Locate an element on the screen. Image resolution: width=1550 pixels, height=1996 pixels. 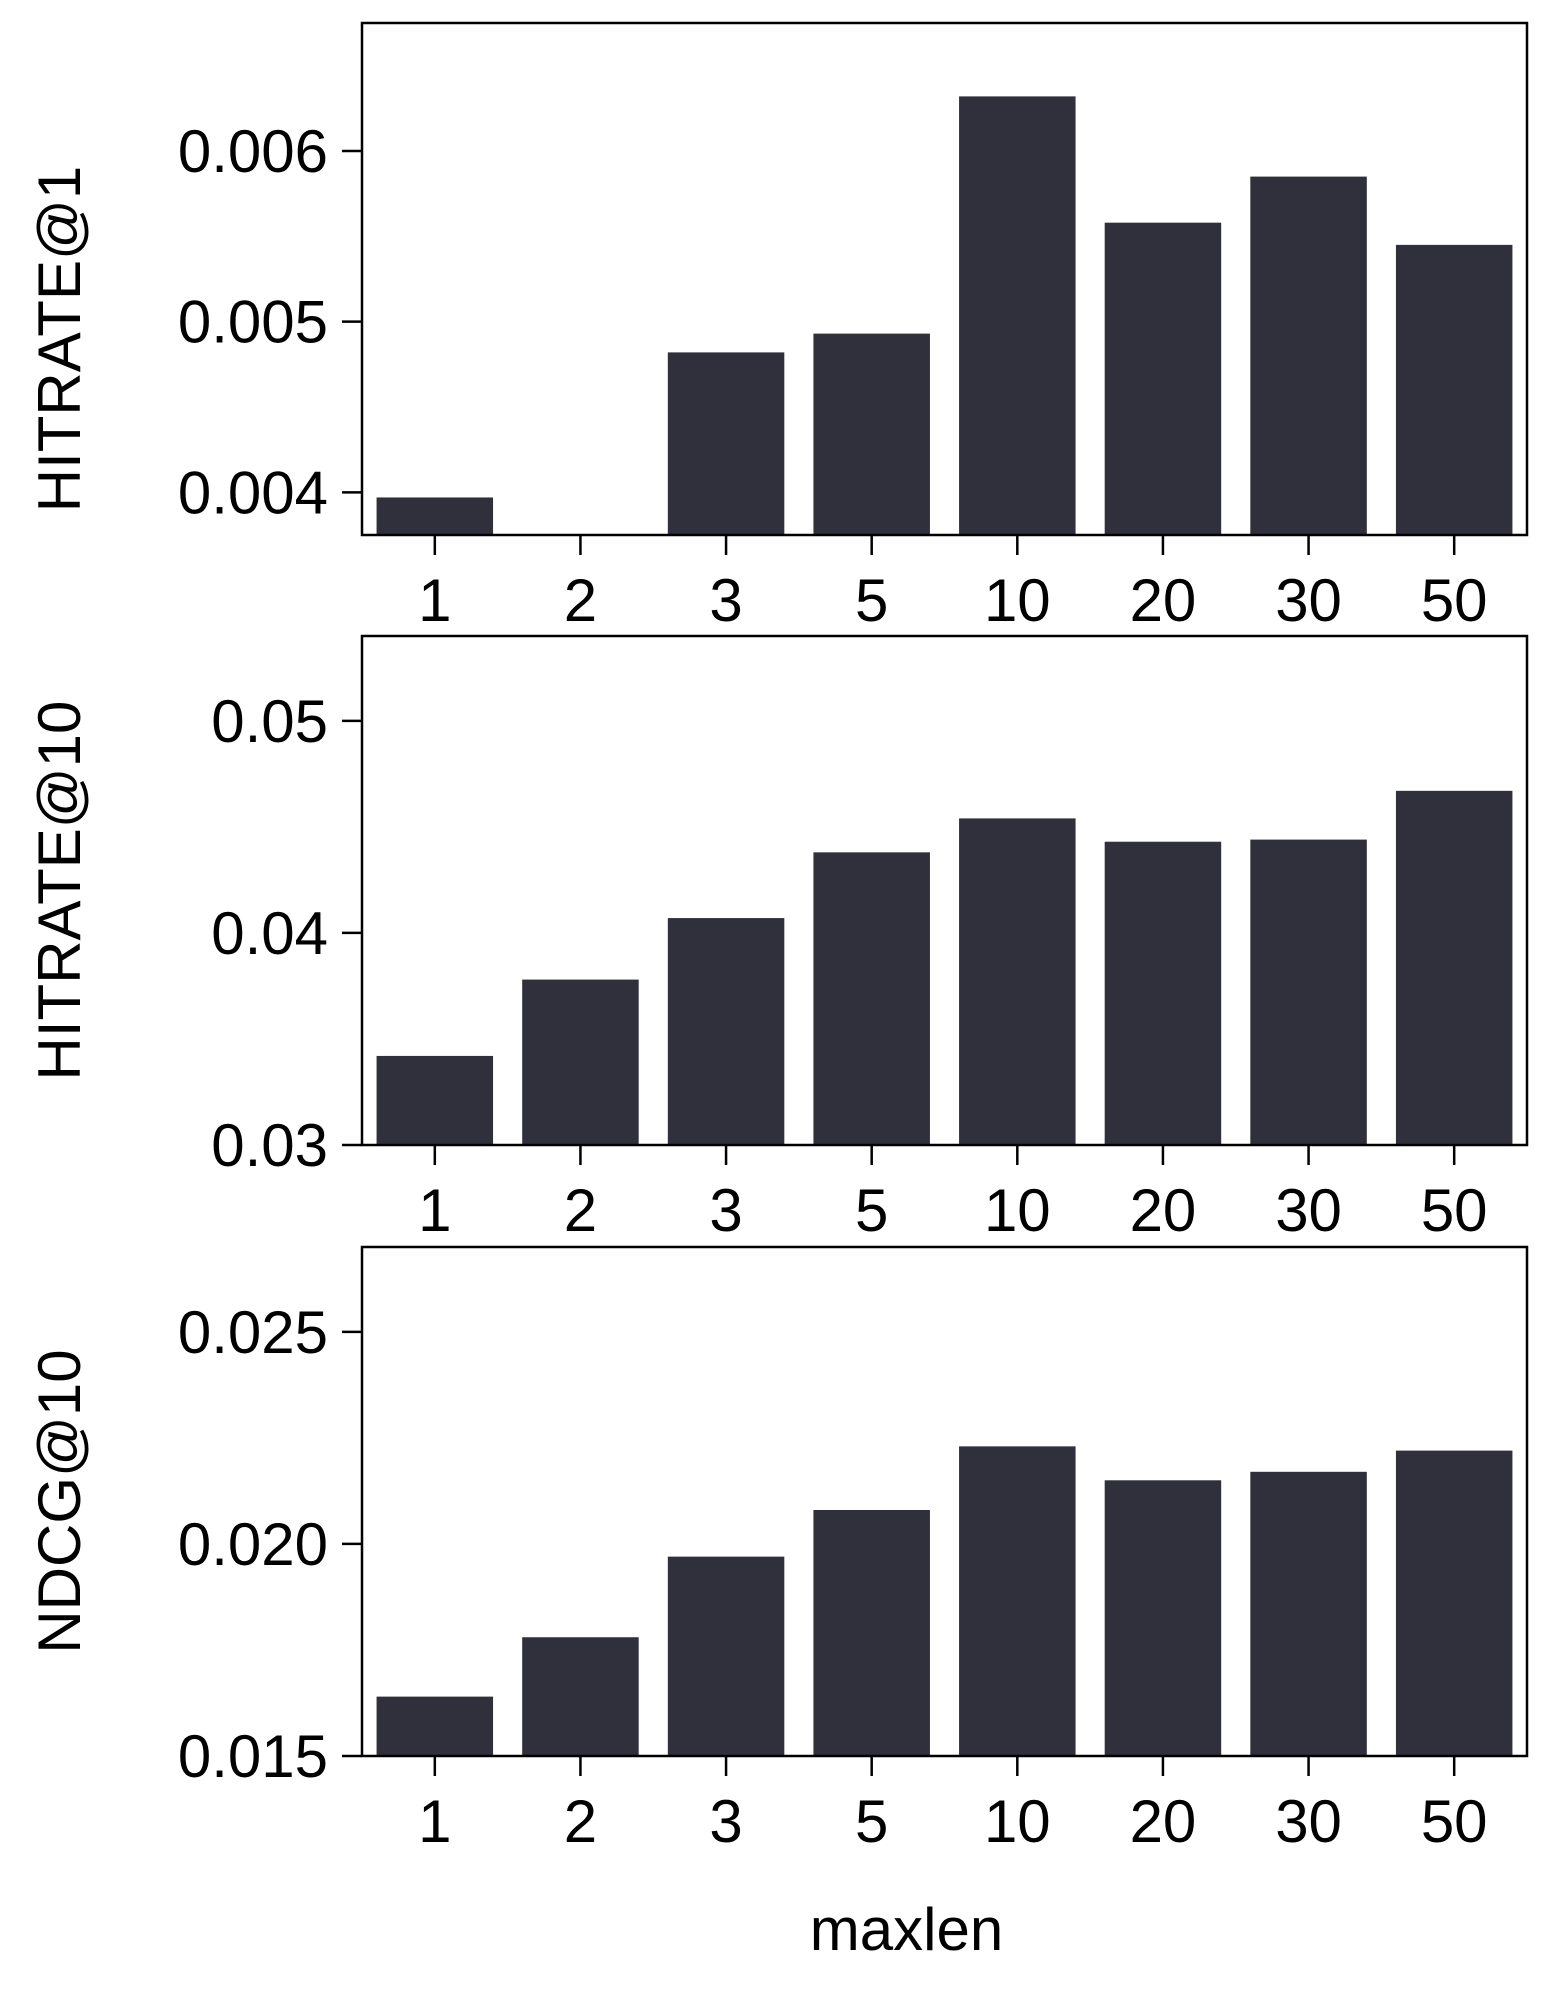
y-axis-title: HITRATE@1 is located at coordinates (59, 339).